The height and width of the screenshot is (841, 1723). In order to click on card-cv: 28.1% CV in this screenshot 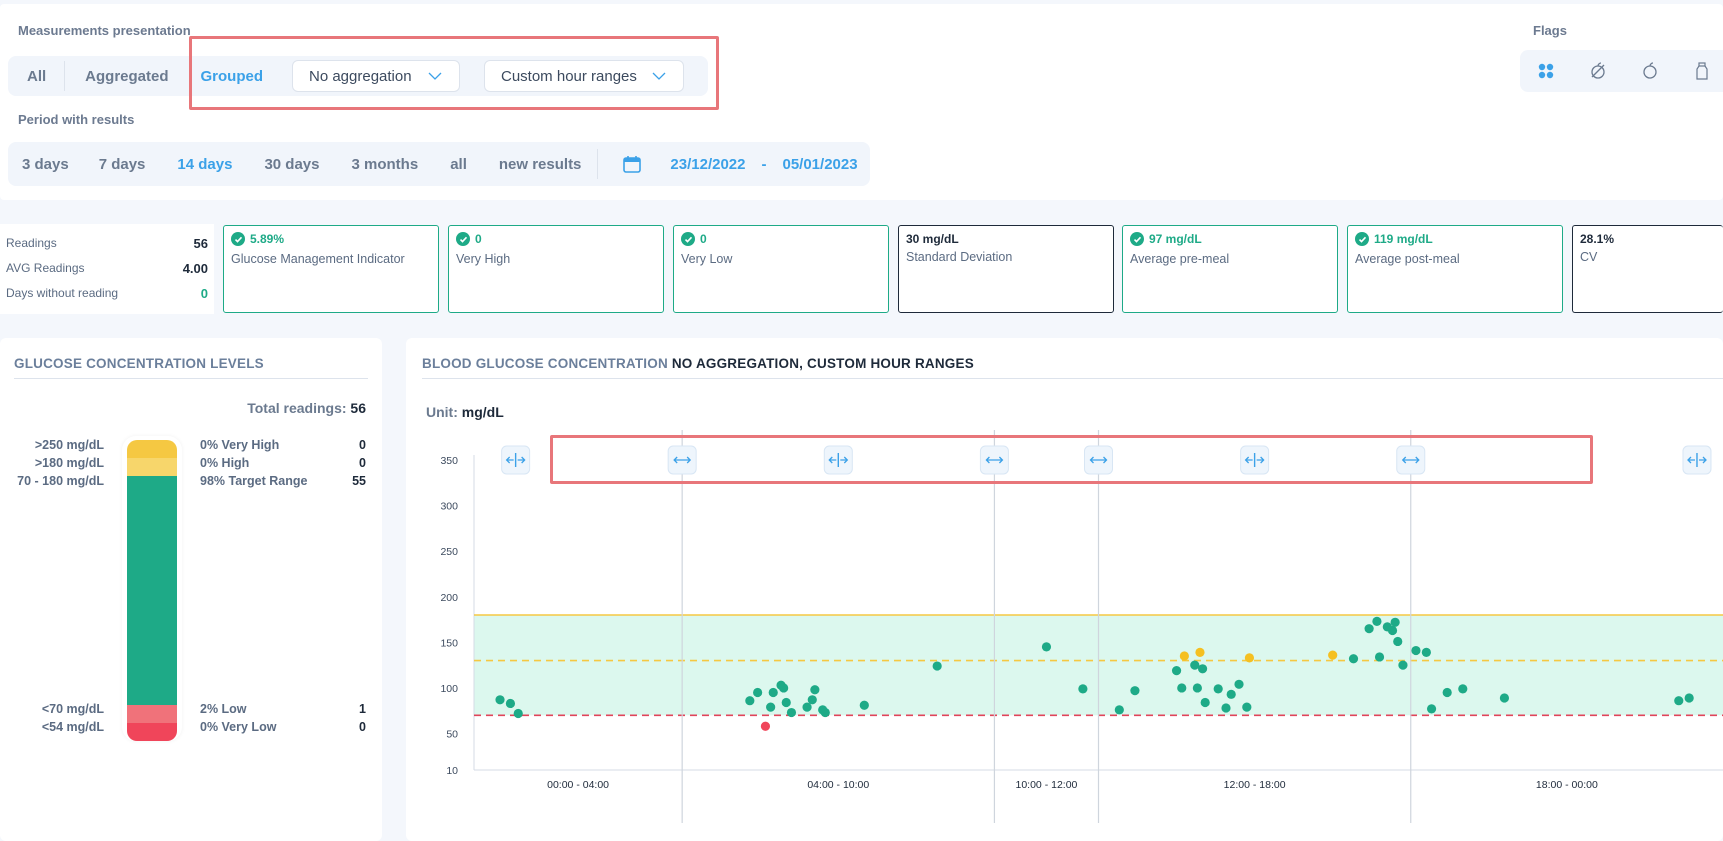, I will do `click(1647, 269)`.